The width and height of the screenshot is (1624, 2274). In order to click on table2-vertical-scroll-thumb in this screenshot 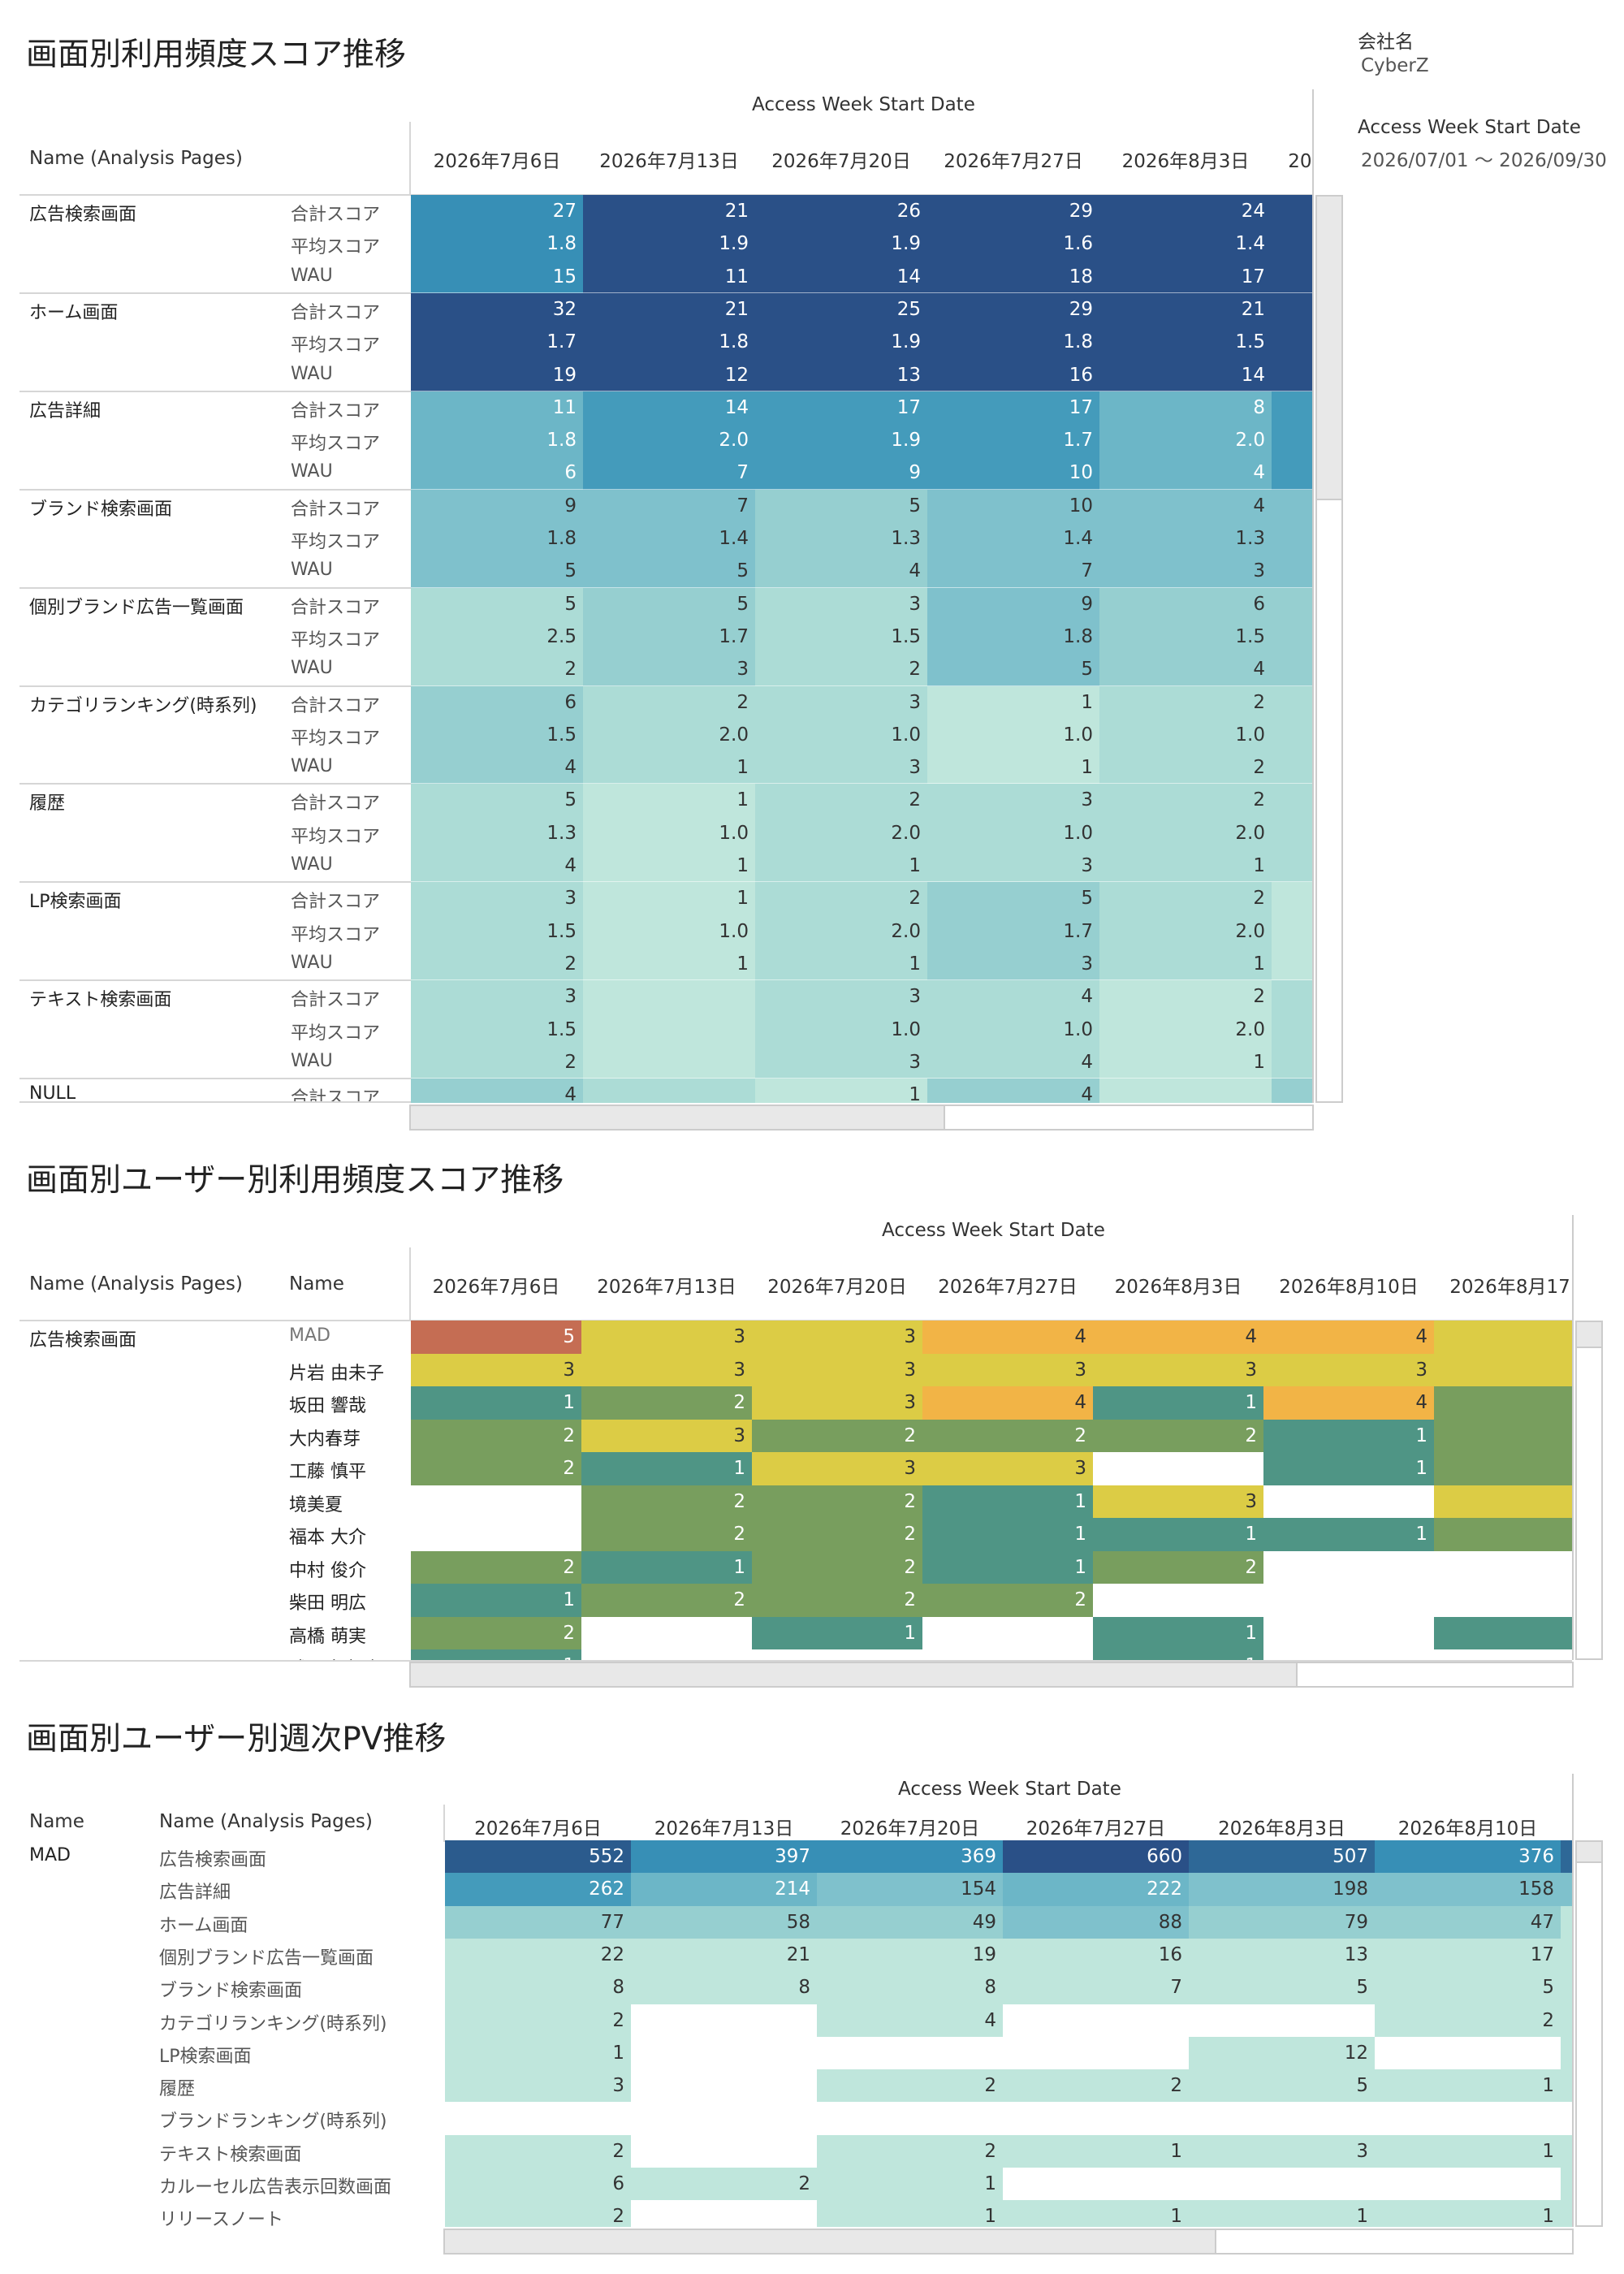, I will do `click(1589, 1335)`.